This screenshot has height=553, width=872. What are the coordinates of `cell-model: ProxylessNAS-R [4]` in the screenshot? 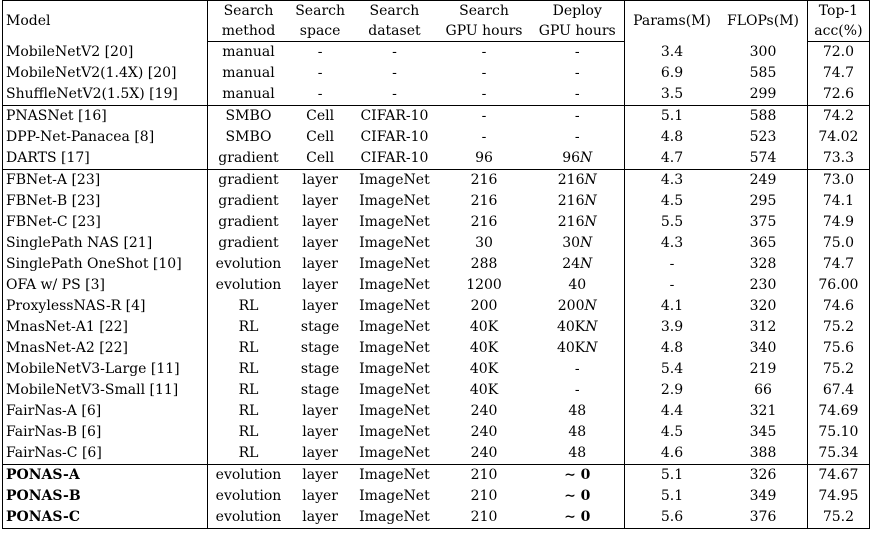 It's located at (105, 306).